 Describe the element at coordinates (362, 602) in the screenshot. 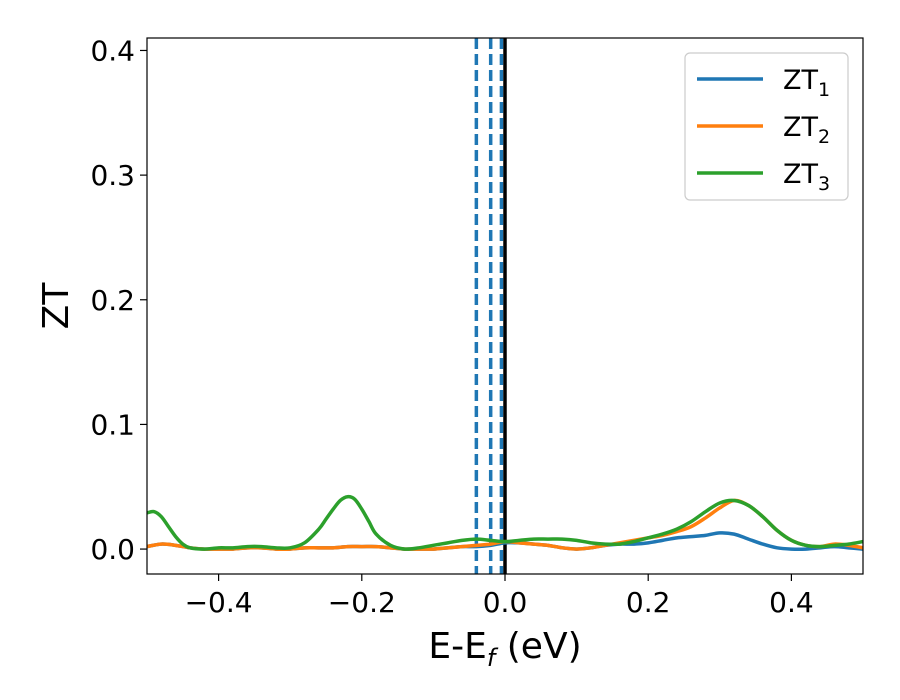

I see `x-tick-label: −0.2` at that location.